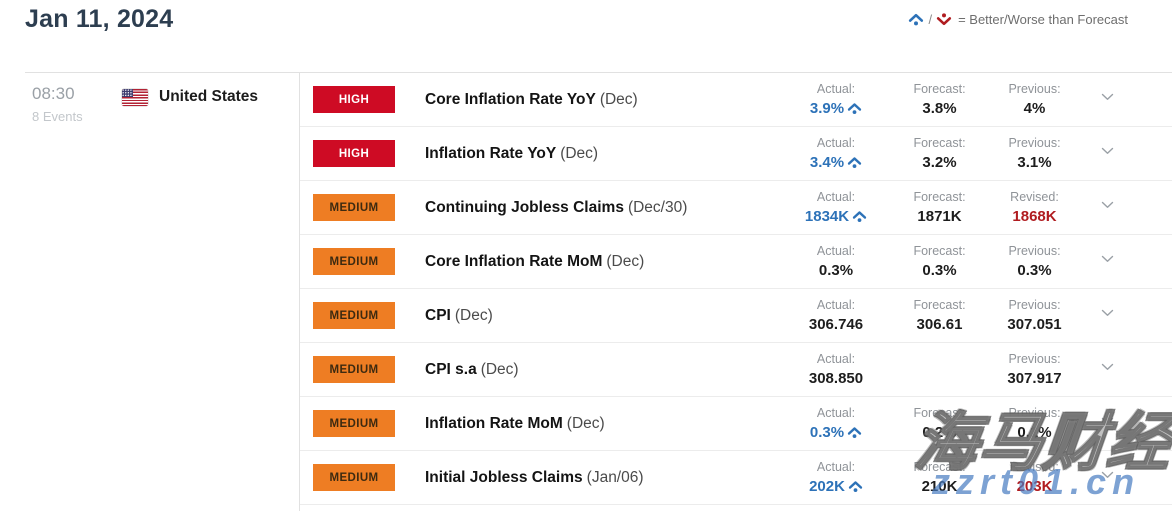 The image size is (1172, 511). I want to click on session-events-count: 8 Events, so click(57, 116).